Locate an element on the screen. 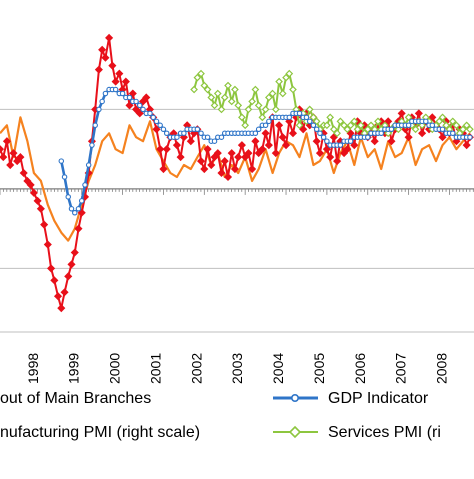  legend-label-services-pmi: Services PMI (ri is located at coordinates (384, 432).